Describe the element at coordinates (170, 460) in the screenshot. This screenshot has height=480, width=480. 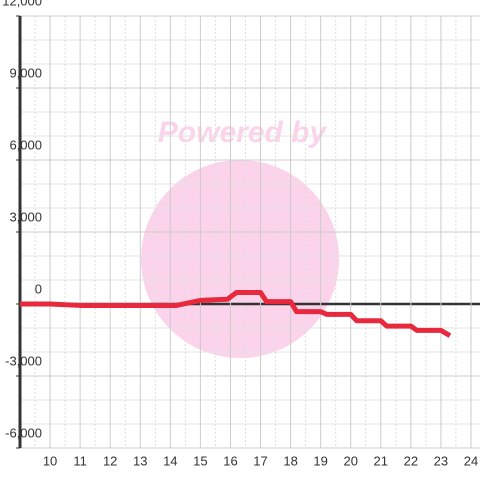
I see `x-tick-label: 14` at that location.